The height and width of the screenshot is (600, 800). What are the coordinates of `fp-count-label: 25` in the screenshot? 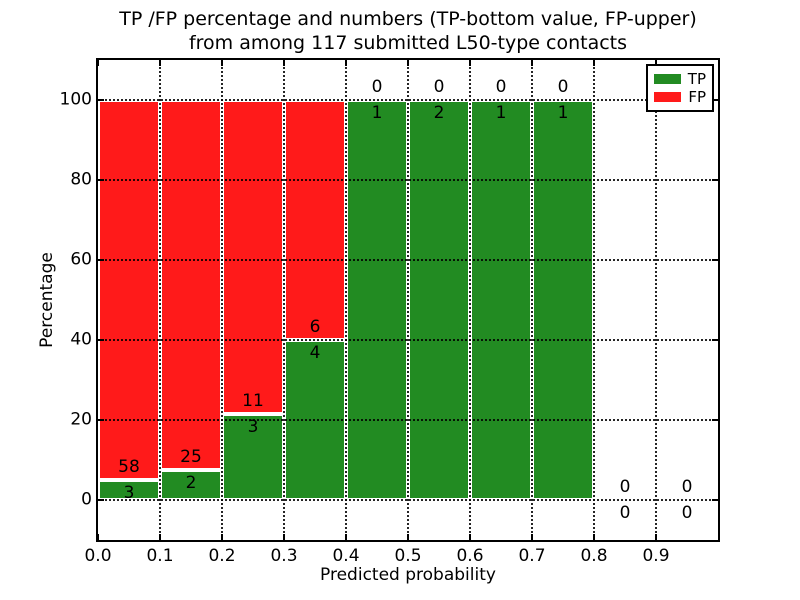 It's located at (191, 457).